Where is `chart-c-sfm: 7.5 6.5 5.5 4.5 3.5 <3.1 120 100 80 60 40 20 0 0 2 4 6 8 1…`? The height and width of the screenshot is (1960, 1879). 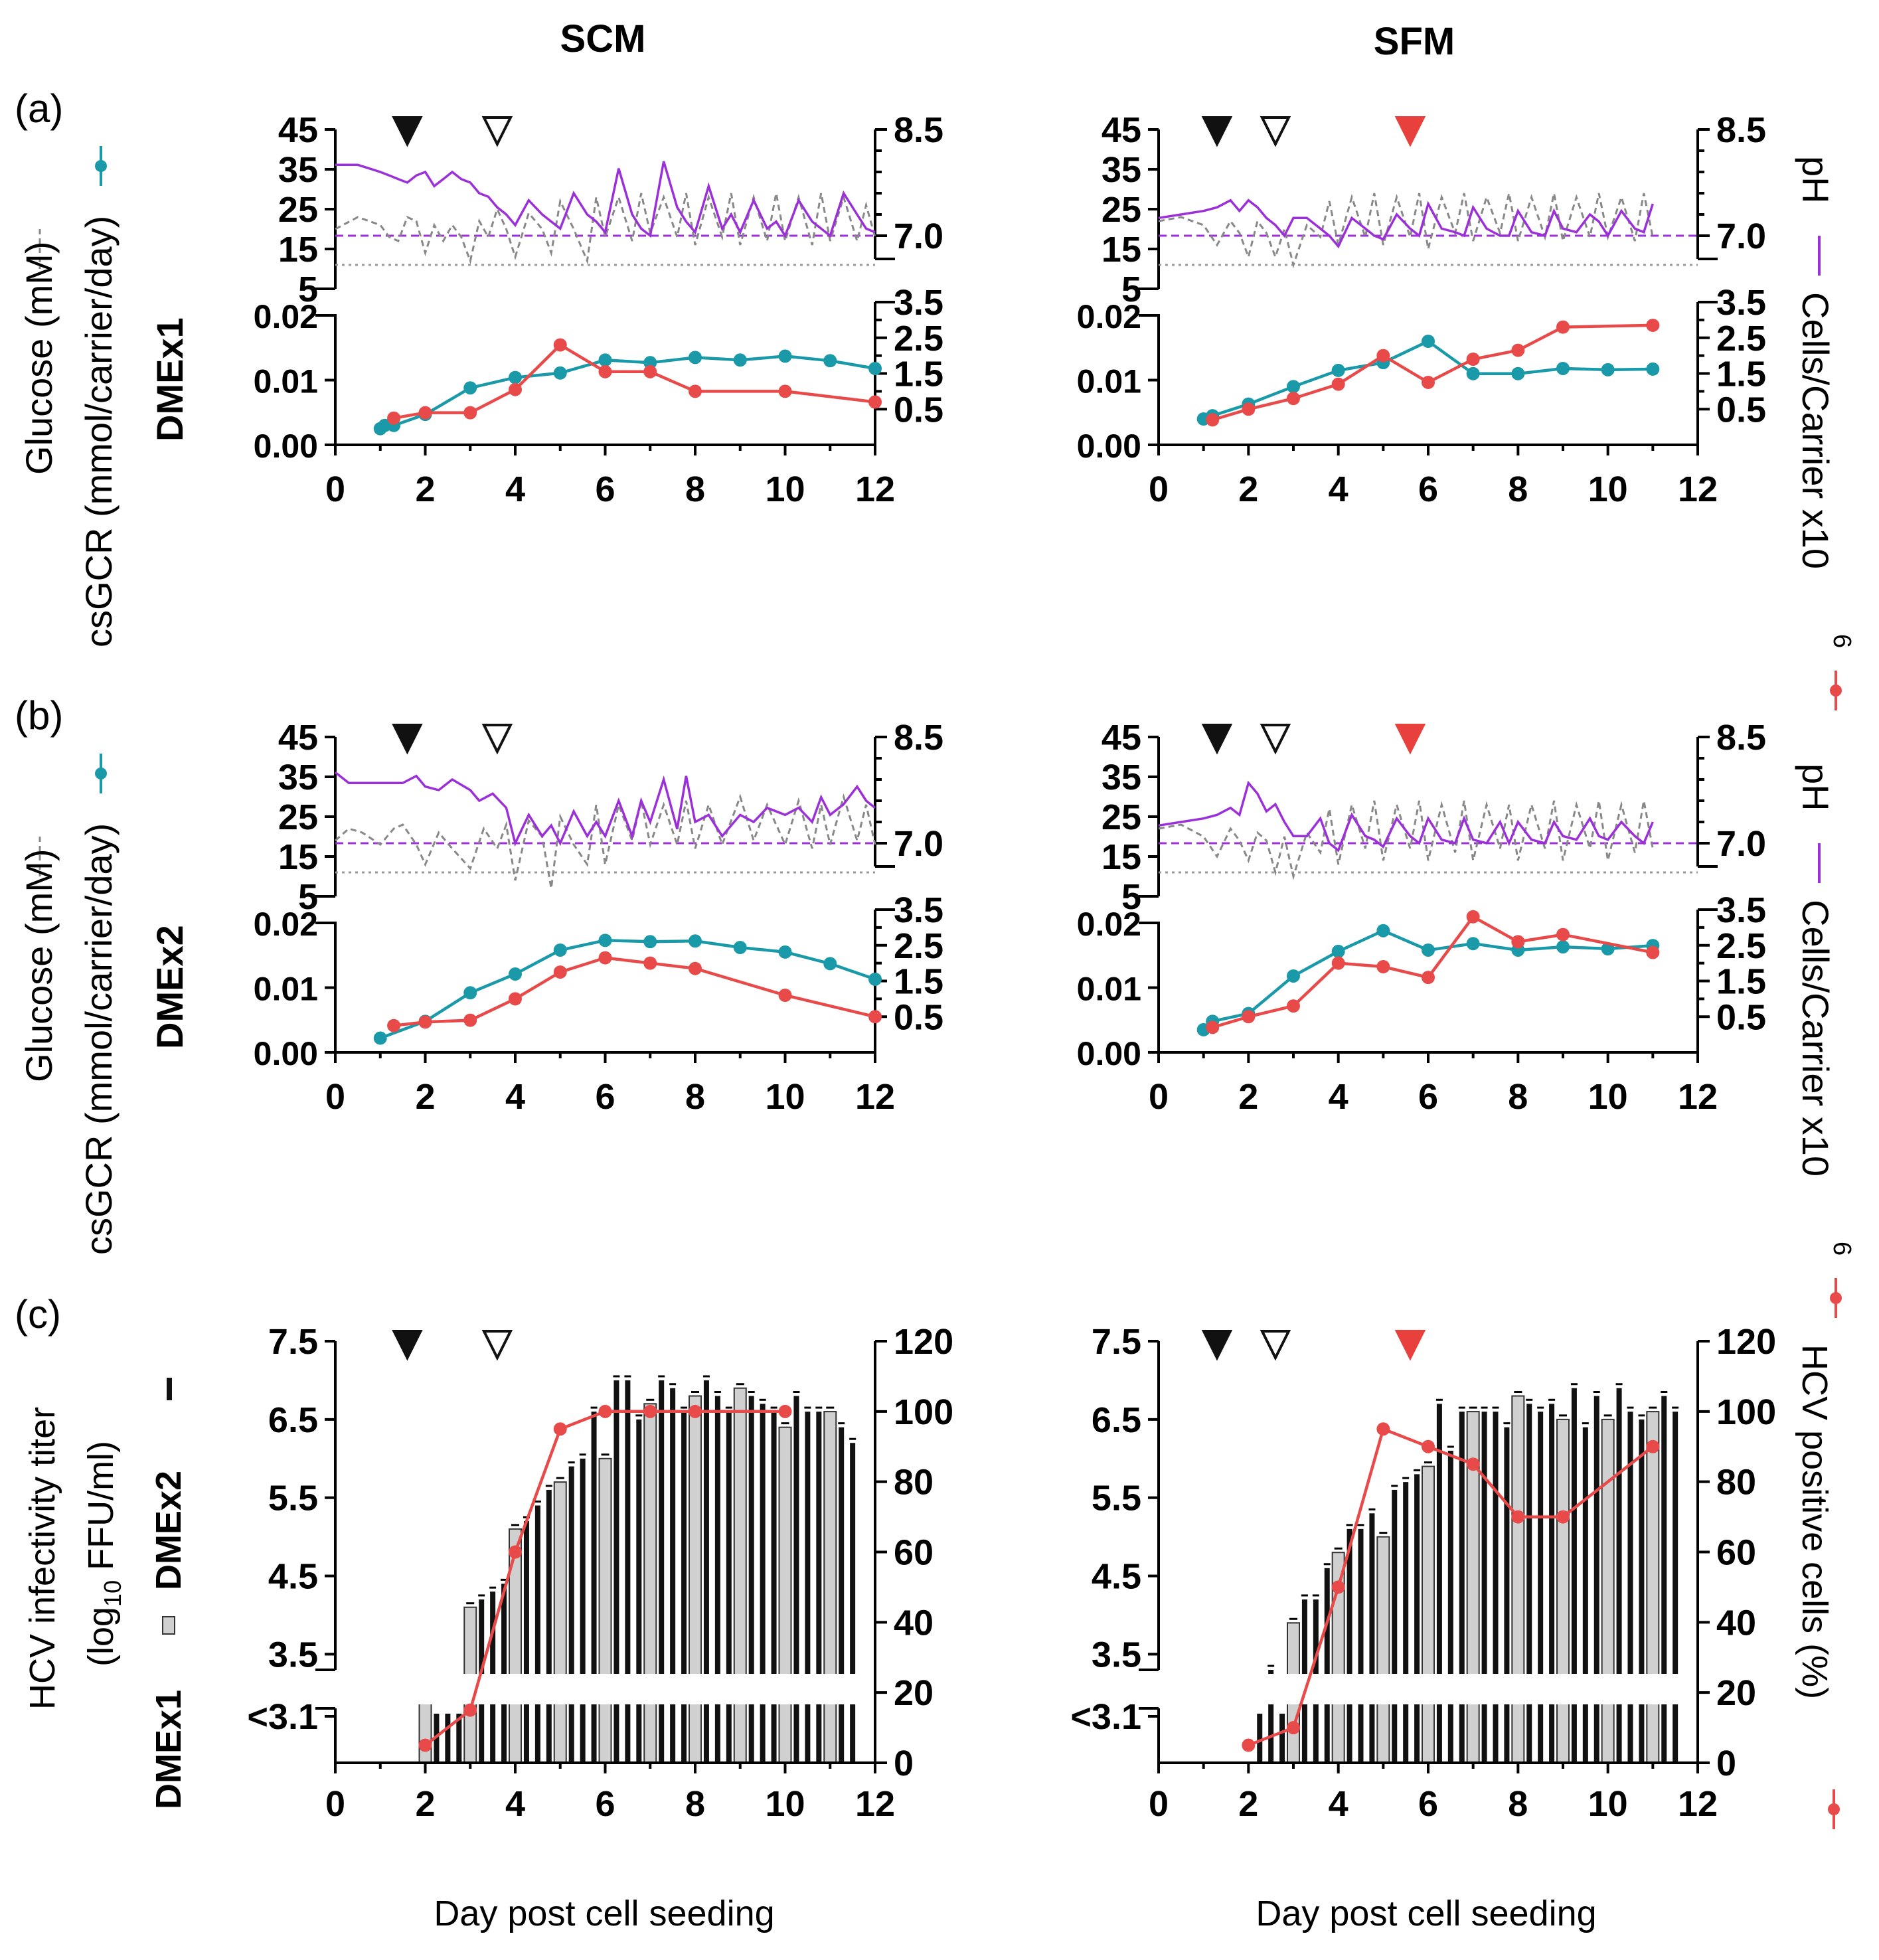 chart-c-sfm: 7.5 6.5 5.5 4.5 3.5 <3.1 120 100 80 60 40 20 0 0 2 4 6 8 1… is located at coordinates (1423, 1573).